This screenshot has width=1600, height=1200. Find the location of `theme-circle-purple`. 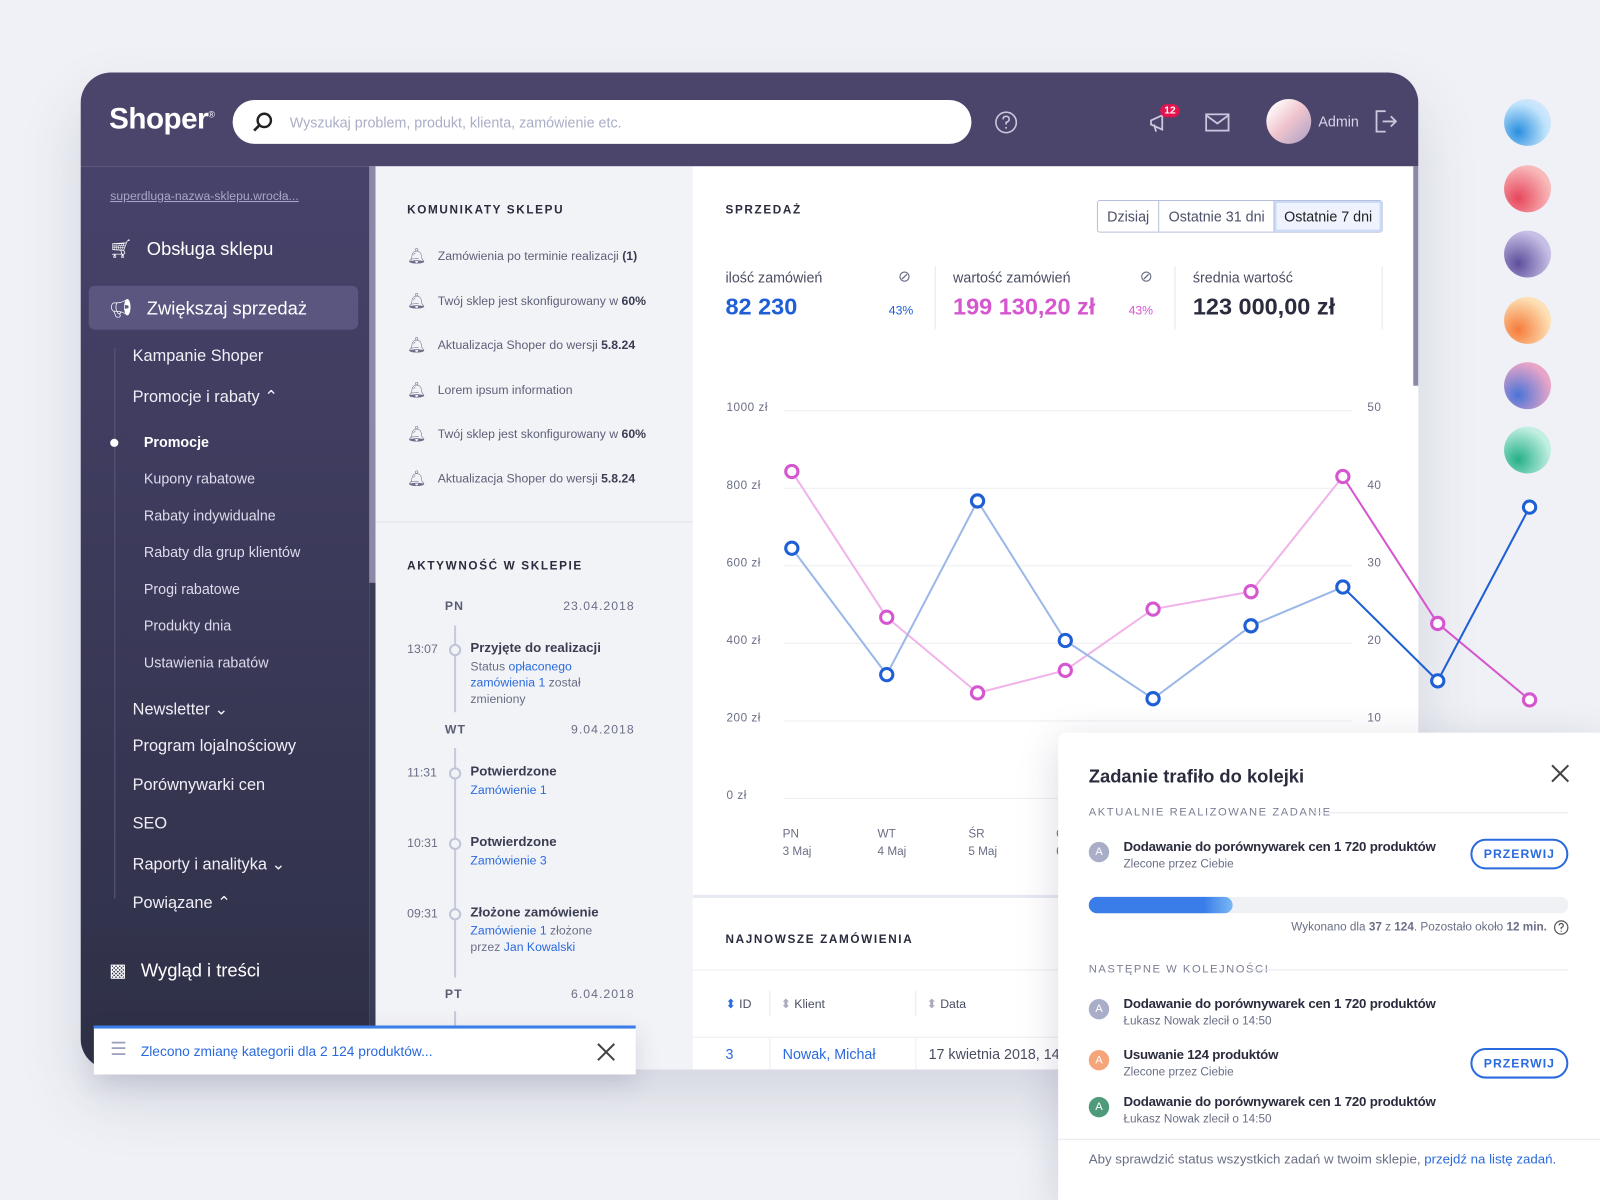

theme-circle-purple is located at coordinates (1528, 254).